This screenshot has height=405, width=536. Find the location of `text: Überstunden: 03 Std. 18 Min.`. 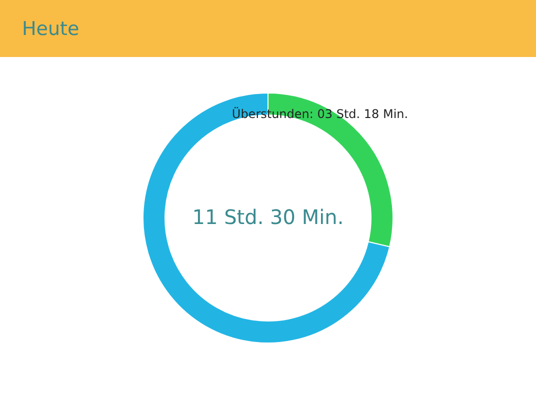

text: Überstunden: 03 Std. 18 Min. is located at coordinates (320, 114).